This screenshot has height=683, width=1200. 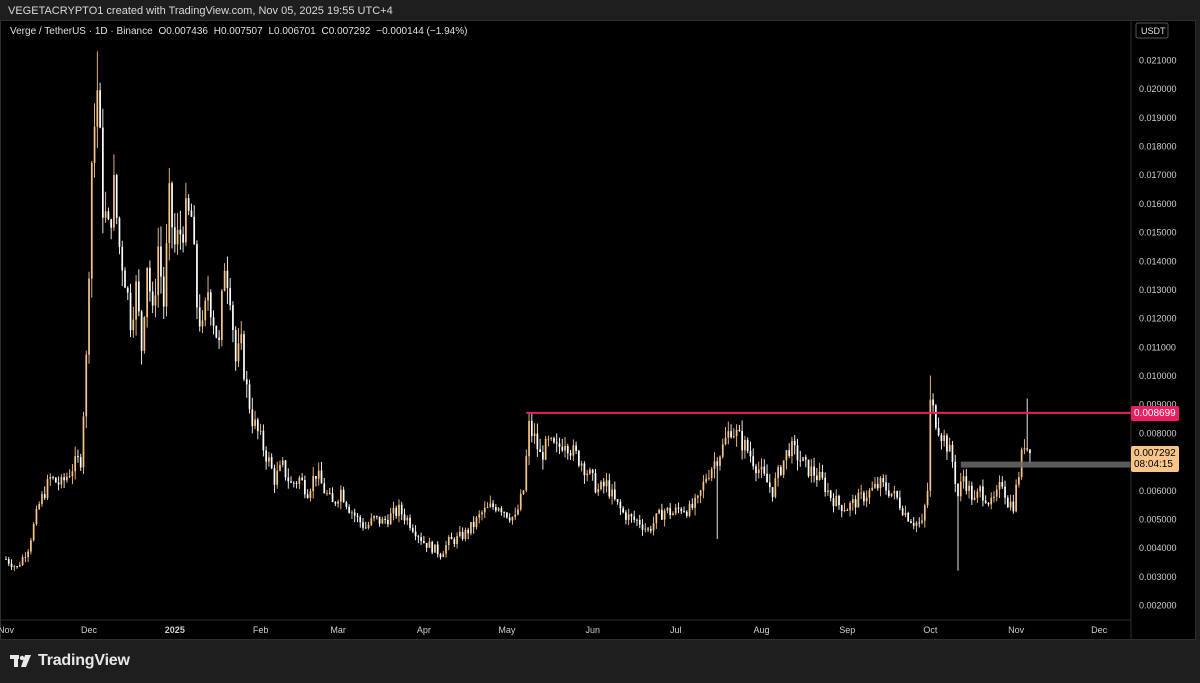 What do you see at coordinates (1045, 464) in the screenshot?
I see `support-zone` at bounding box center [1045, 464].